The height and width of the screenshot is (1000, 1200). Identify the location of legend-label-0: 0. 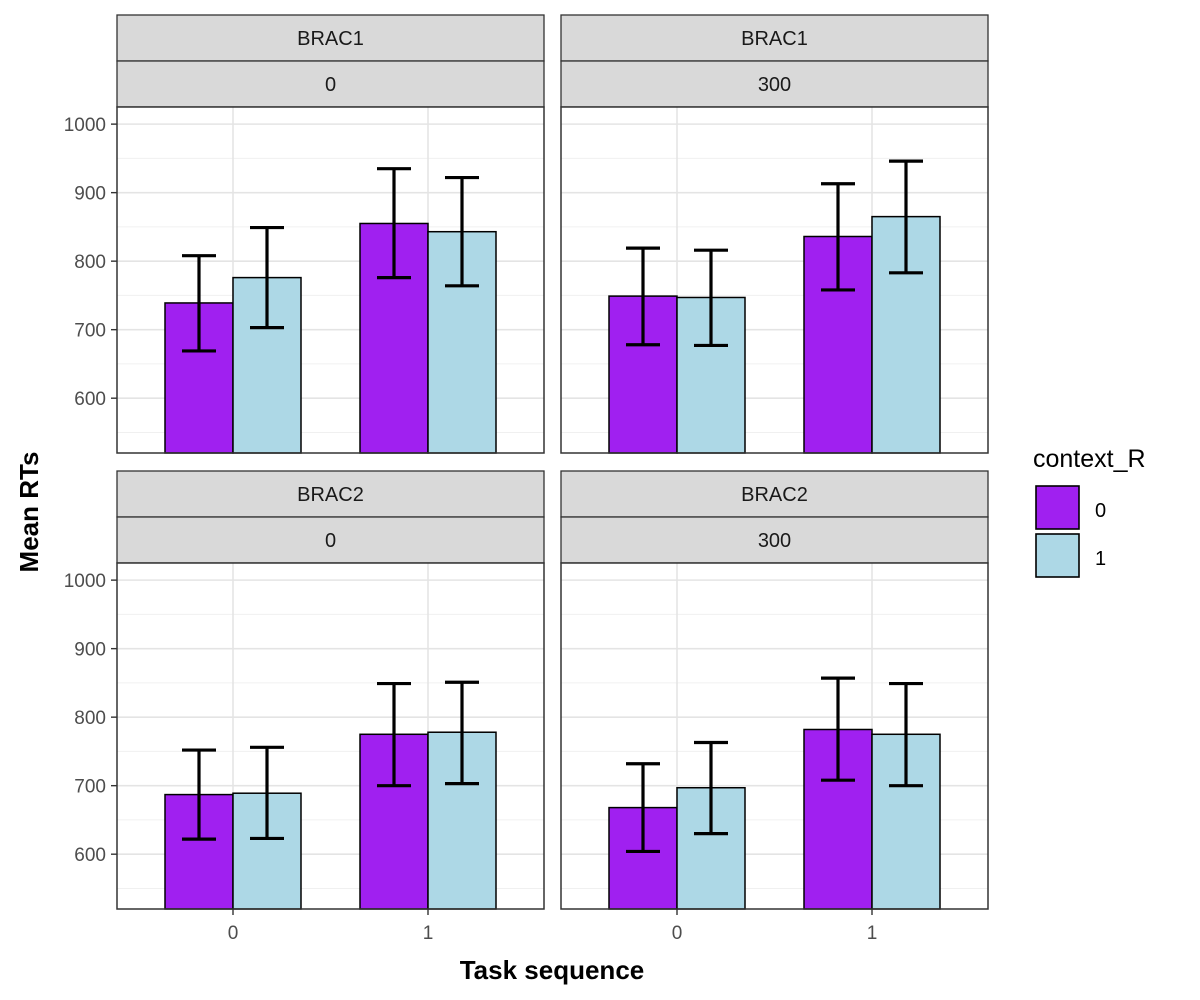
(1100, 511).